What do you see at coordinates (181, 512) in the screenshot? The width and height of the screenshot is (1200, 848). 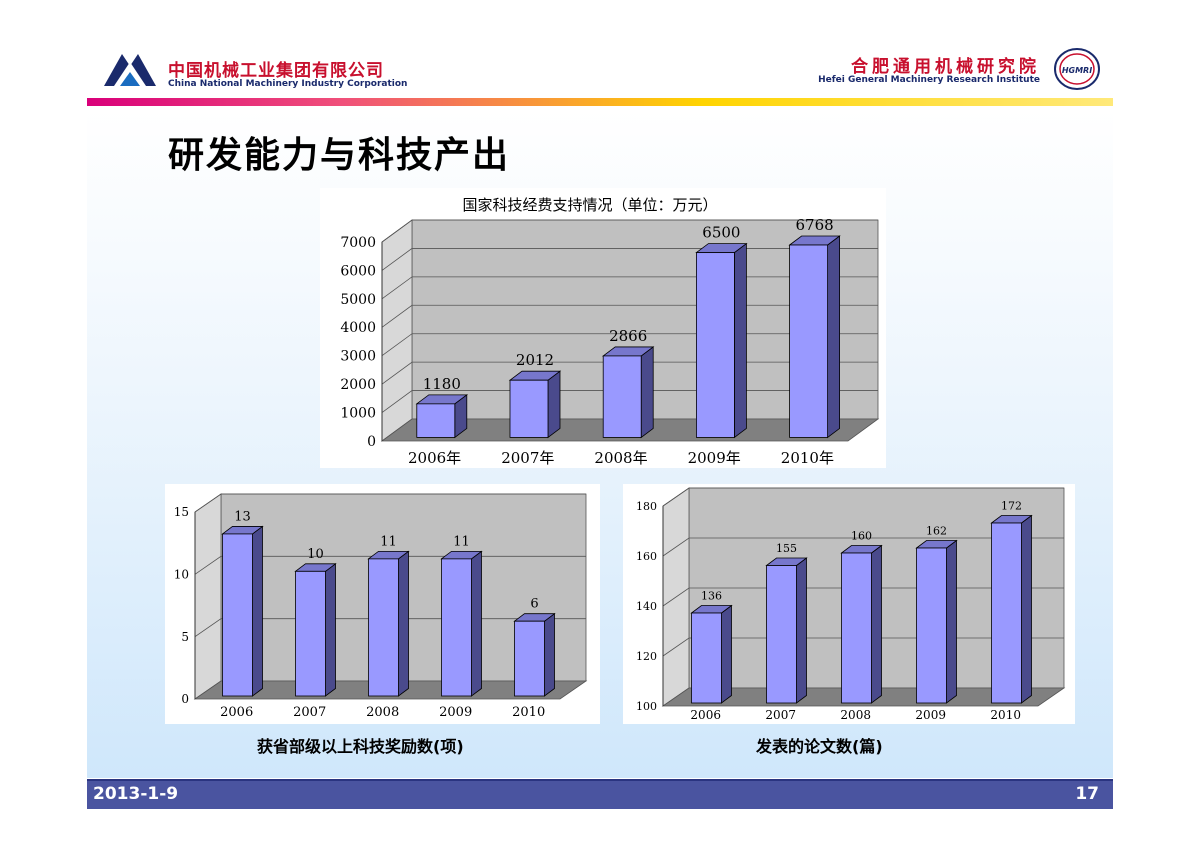 I see `y-tick-label: 15` at bounding box center [181, 512].